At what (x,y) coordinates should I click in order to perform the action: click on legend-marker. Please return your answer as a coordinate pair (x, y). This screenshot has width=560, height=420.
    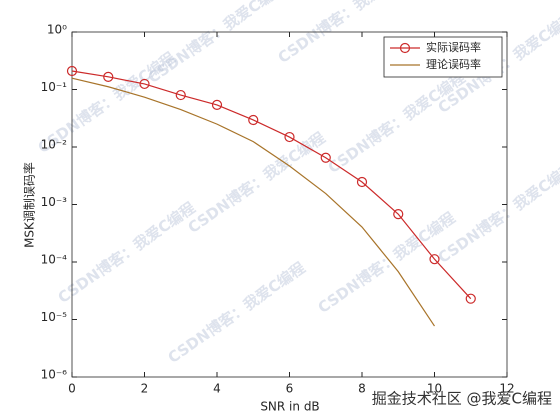
    Looking at the image, I should click on (405, 48).